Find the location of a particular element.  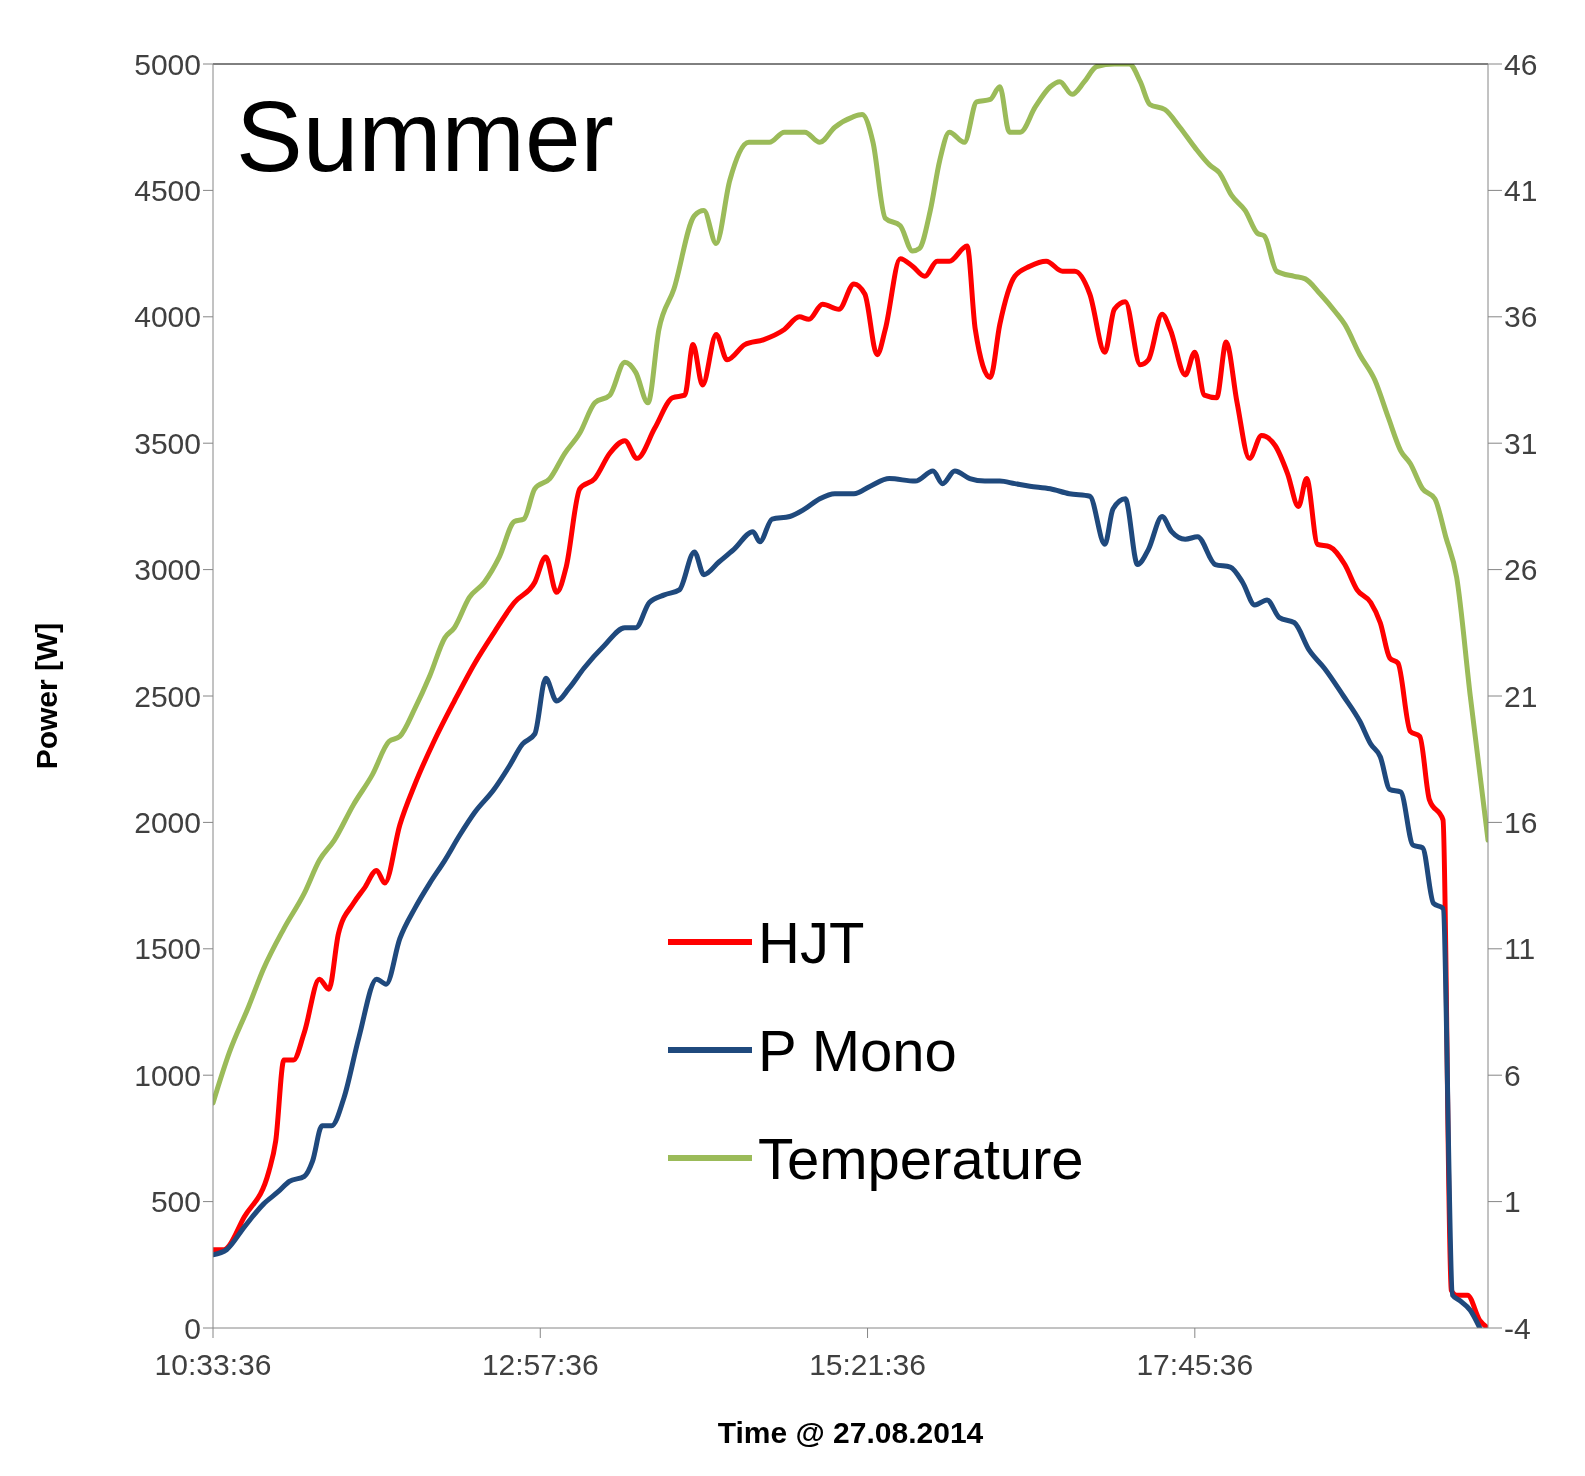

y2-tick-label: 31 is located at coordinates (1521, 443).